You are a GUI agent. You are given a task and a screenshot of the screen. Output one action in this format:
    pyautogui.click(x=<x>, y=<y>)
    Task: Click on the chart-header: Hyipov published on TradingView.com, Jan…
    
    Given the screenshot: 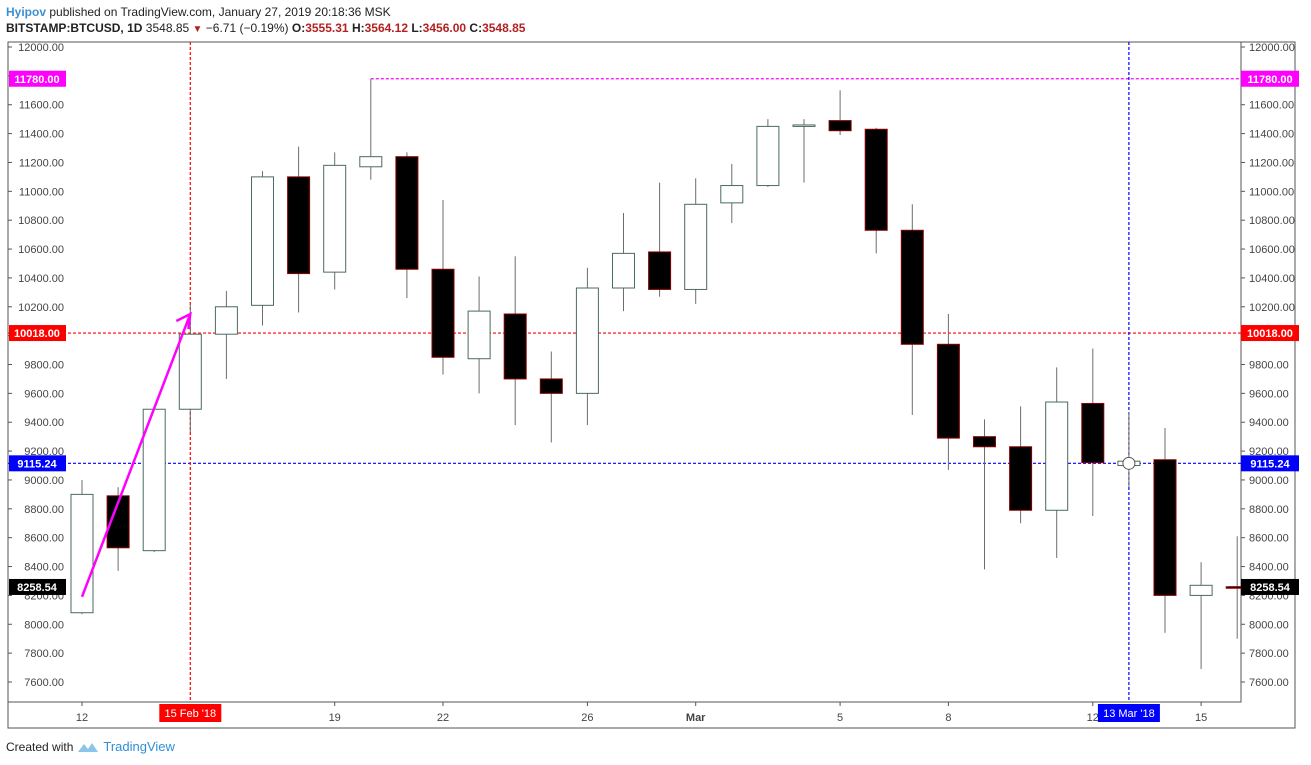 What is the action you would take?
    pyautogui.click(x=265, y=21)
    